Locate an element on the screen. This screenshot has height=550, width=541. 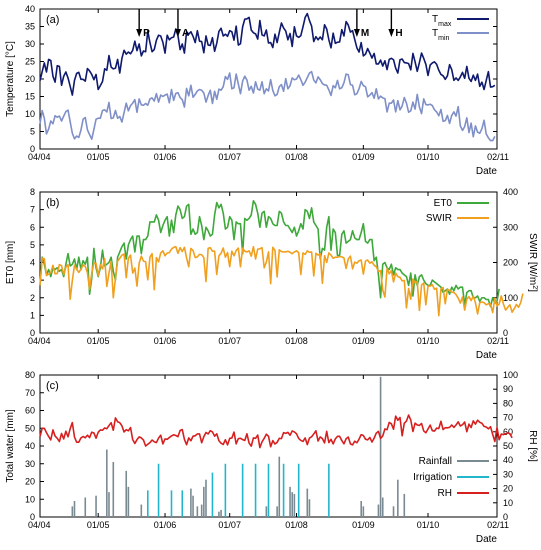
y2-tick-label: 10 is located at coordinates (508, 503).